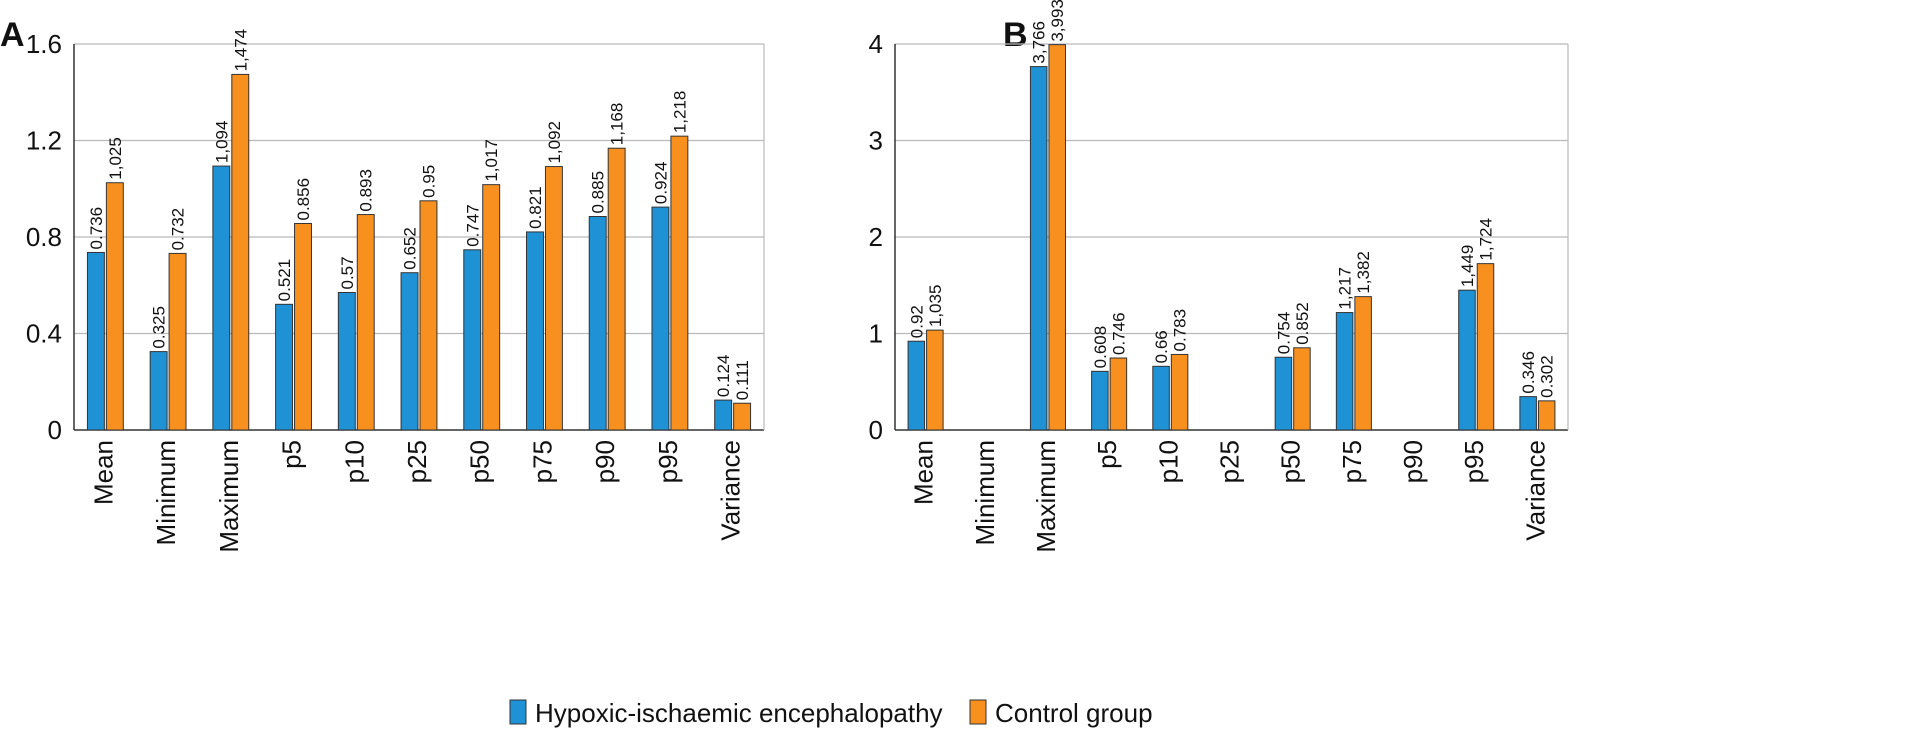 The image size is (1918, 729). Describe the element at coordinates (876, 44) in the screenshot. I see `panel-b-y-tick-label: 4` at that location.